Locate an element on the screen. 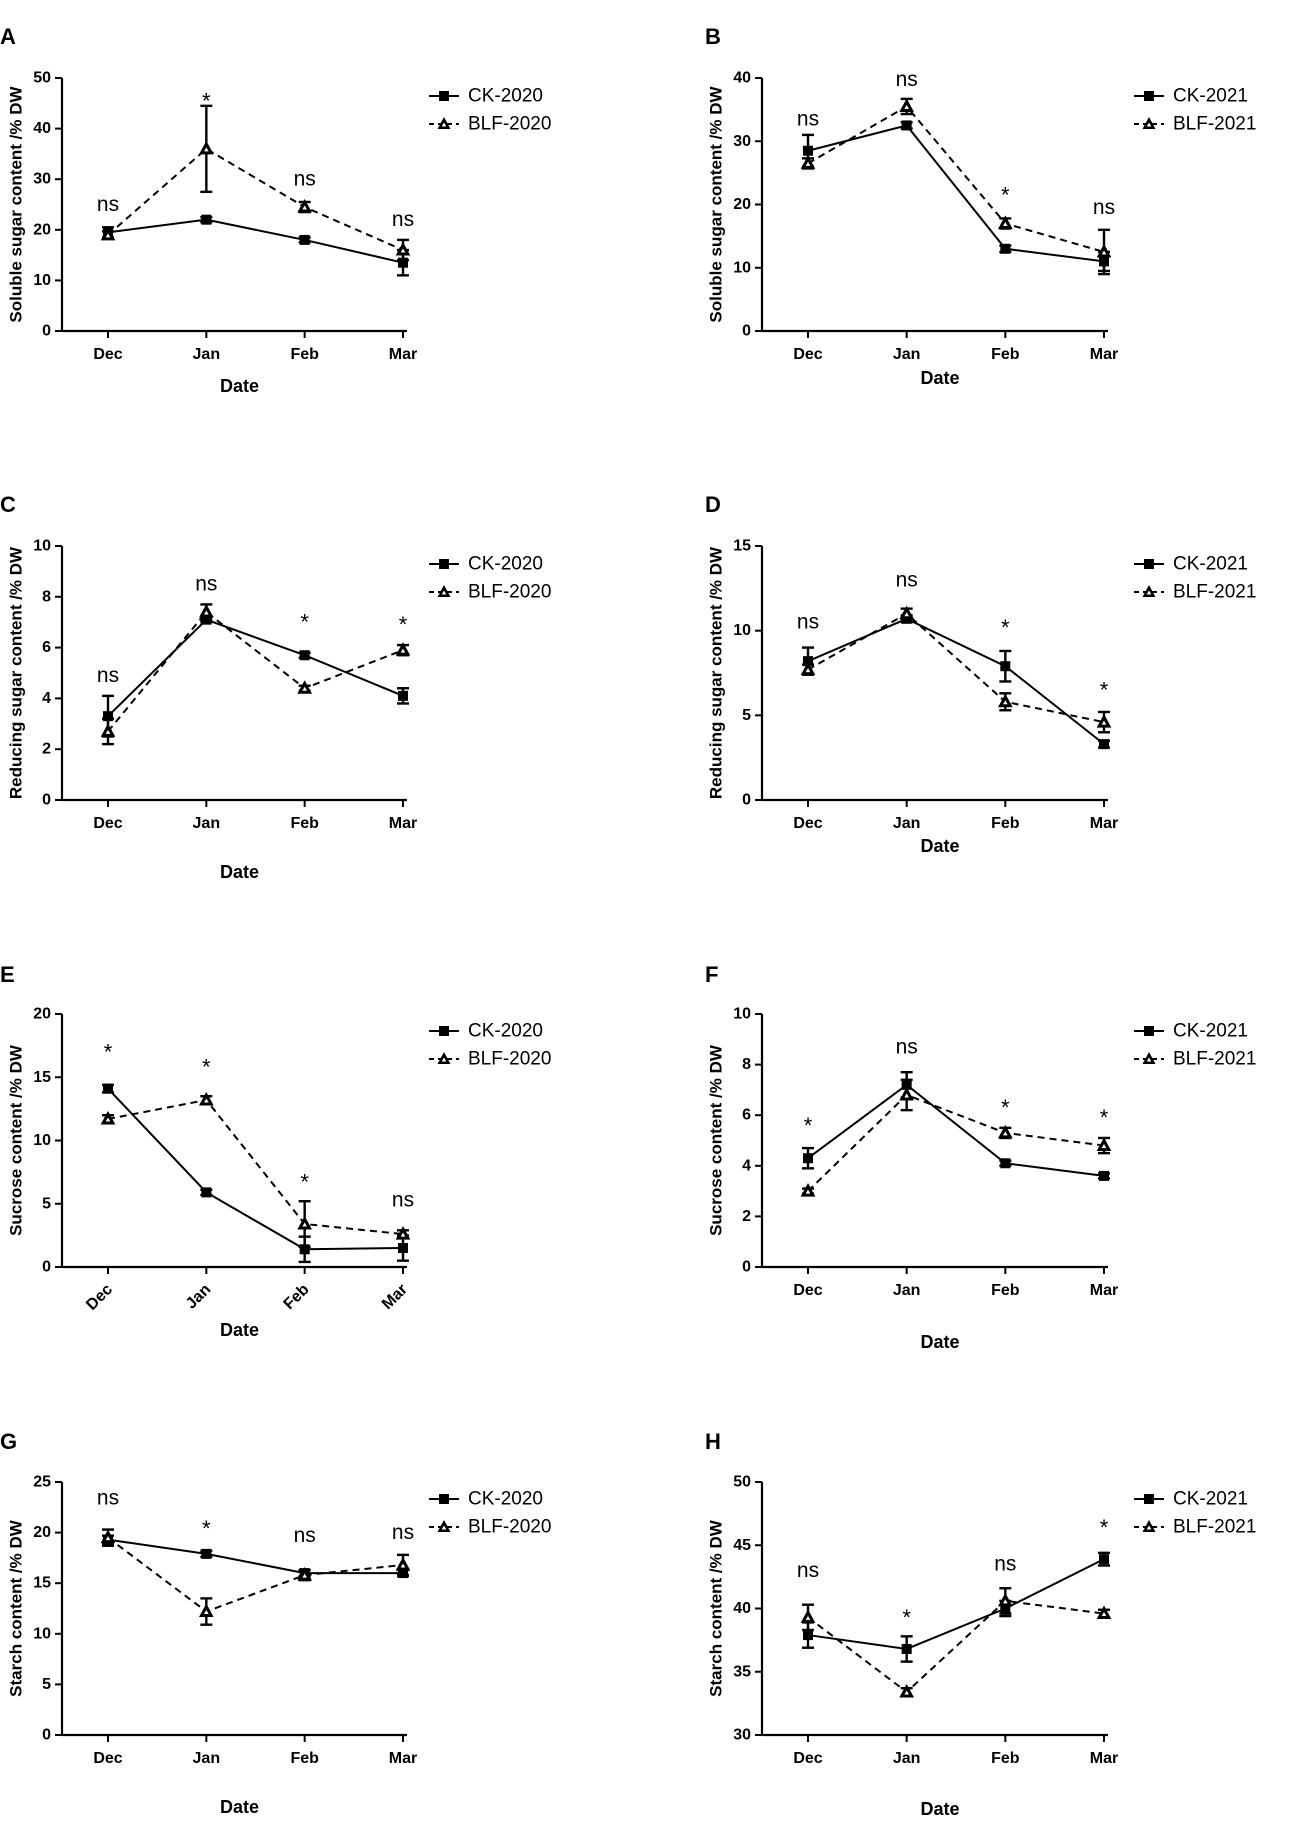  x-tick-label: Dec is located at coordinates (807, 1290).